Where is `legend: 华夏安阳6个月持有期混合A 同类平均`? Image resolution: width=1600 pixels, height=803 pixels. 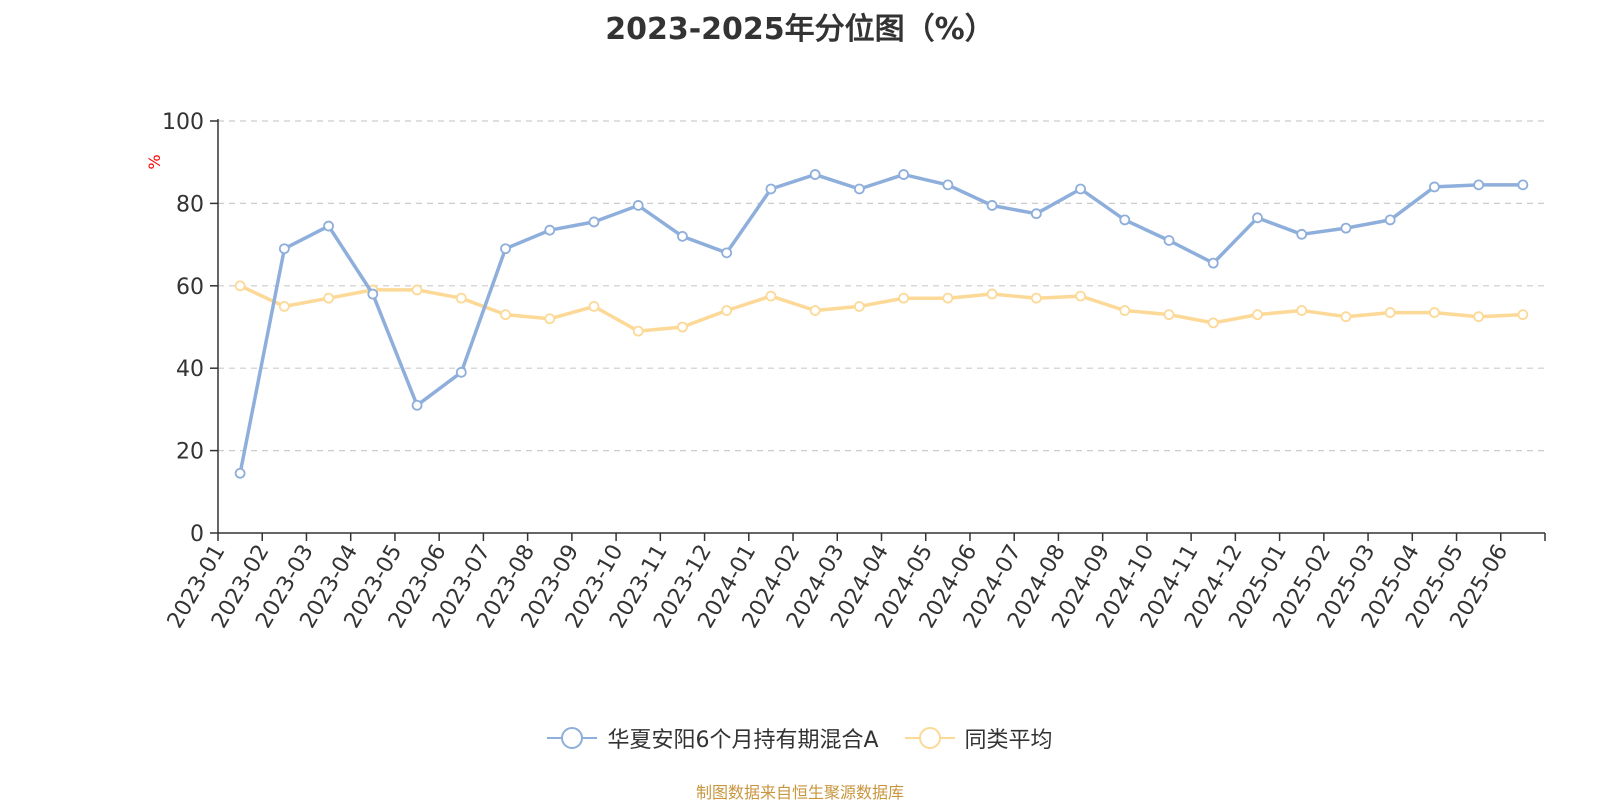
legend: 华夏安阳6个月持有期混合A 同类平均 is located at coordinates (800, 738).